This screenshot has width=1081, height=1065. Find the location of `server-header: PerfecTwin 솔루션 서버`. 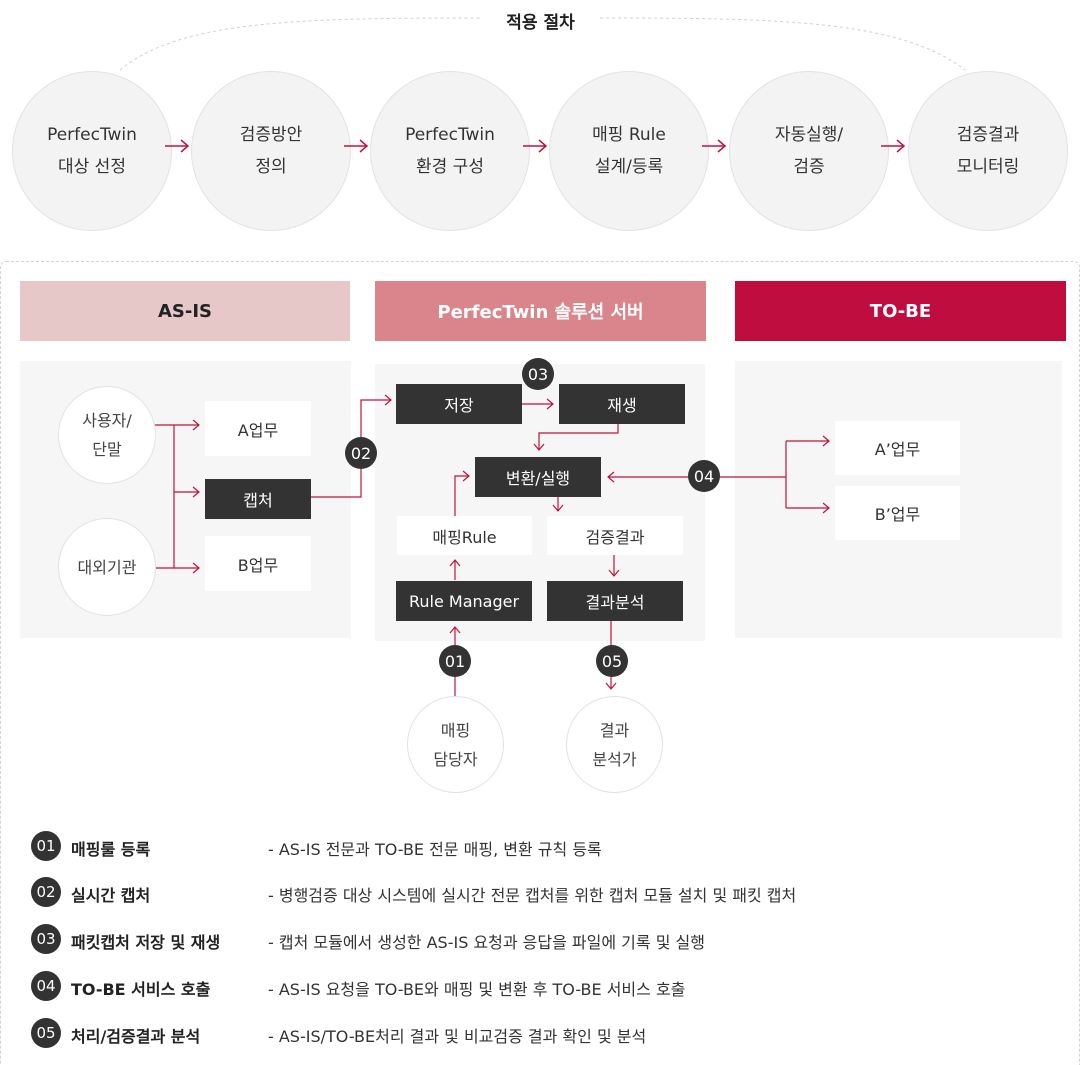

server-header: PerfecTwin 솔루션 서버 is located at coordinates (540, 311).